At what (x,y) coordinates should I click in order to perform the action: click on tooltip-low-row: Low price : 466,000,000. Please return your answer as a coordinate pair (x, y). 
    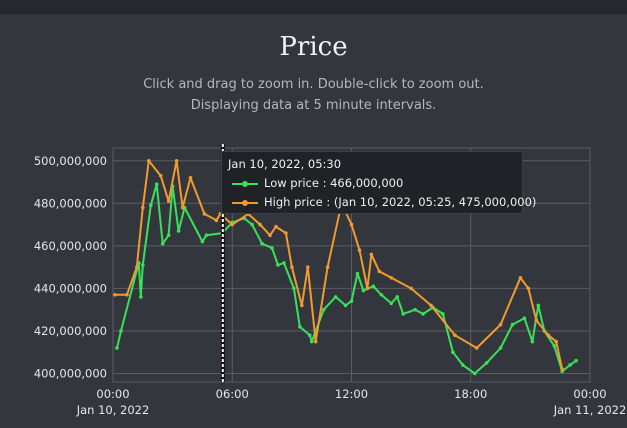
    Looking at the image, I should click on (317, 183).